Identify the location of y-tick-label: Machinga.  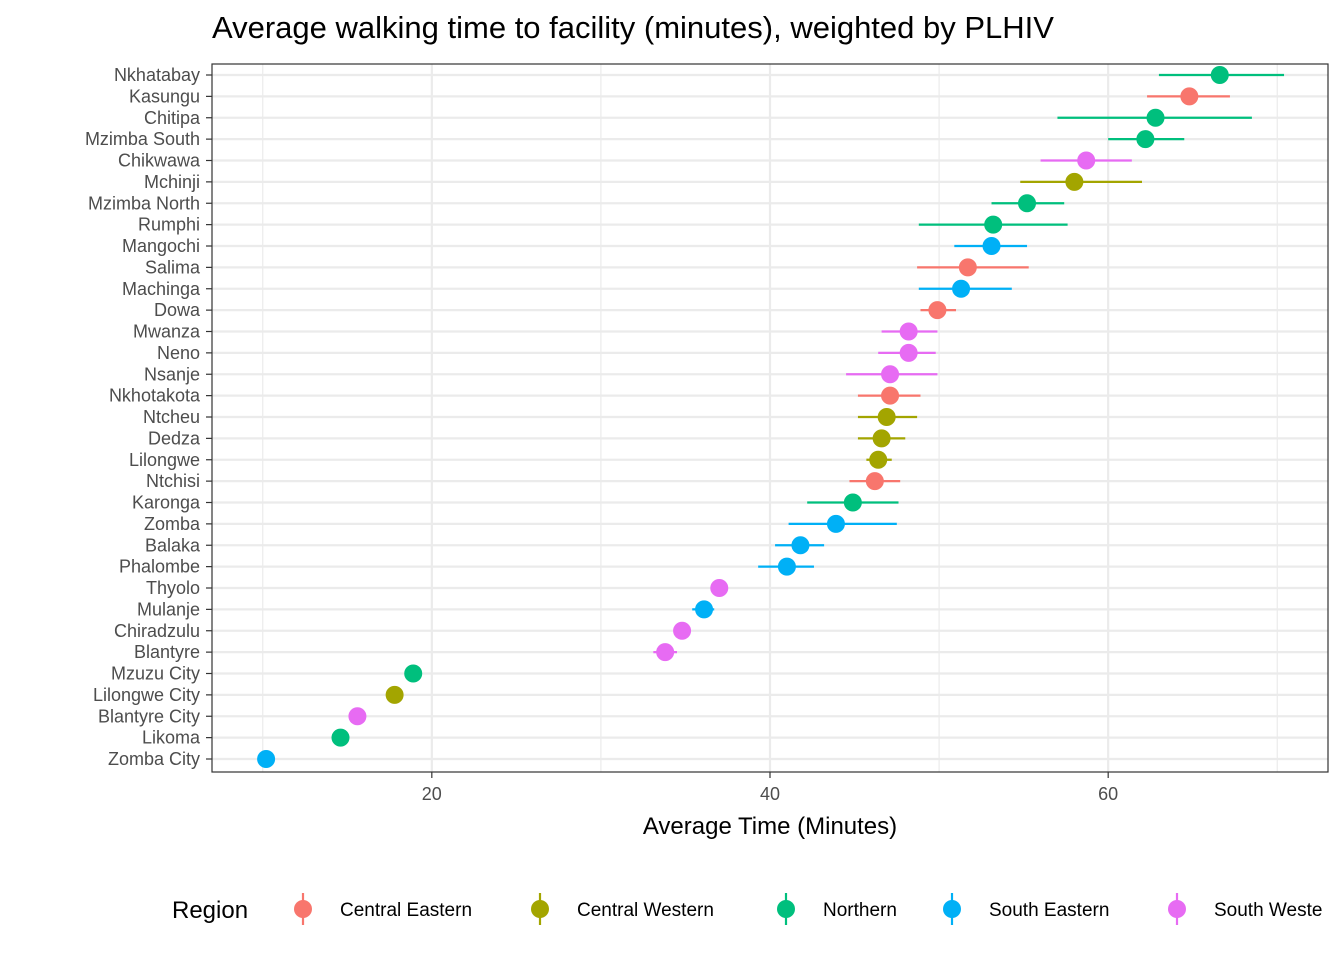
(161, 289).